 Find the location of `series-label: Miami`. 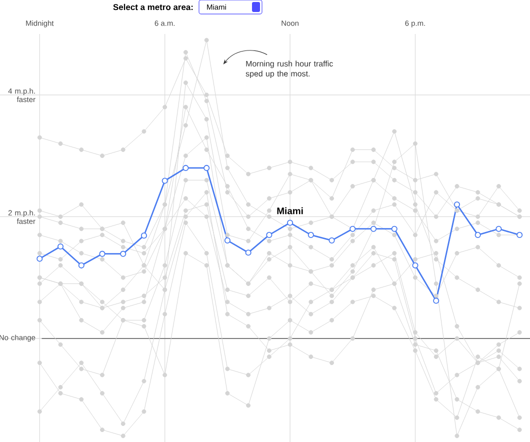

series-label: Miami is located at coordinates (290, 210).